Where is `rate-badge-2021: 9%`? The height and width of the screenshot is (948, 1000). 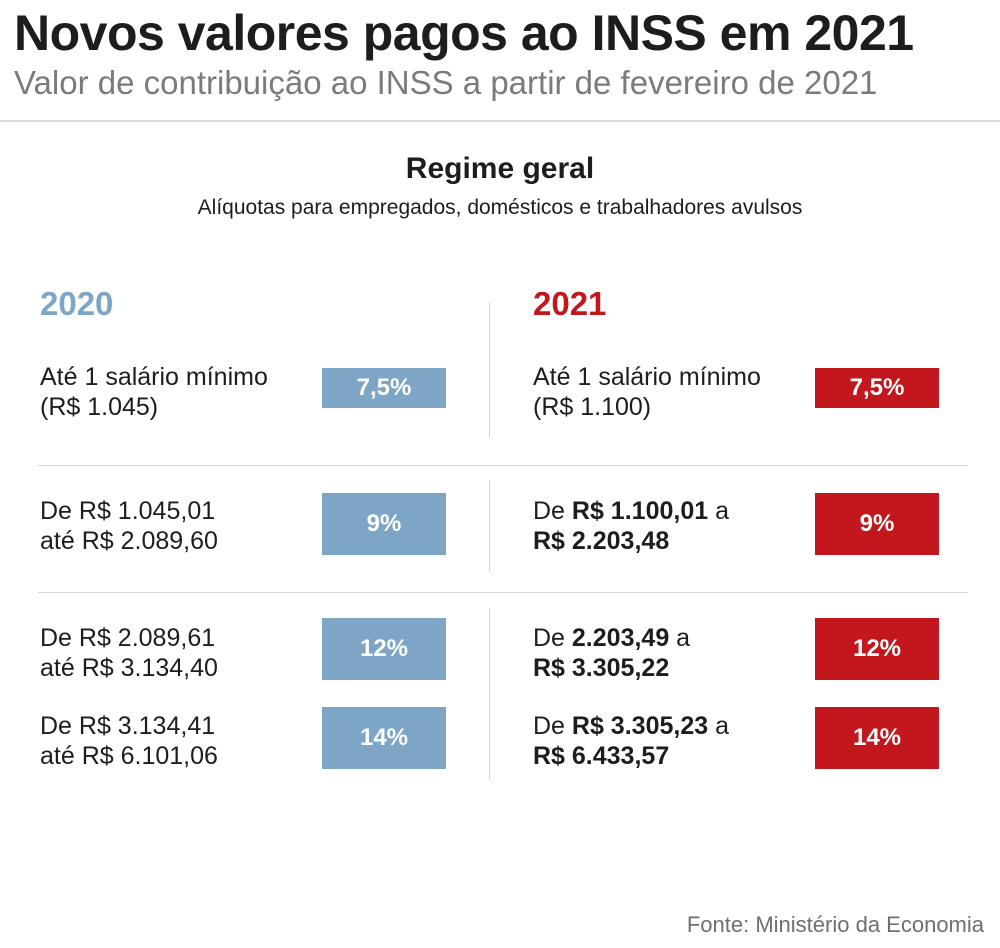
rate-badge-2021: 9% is located at coordinates (877, 524).